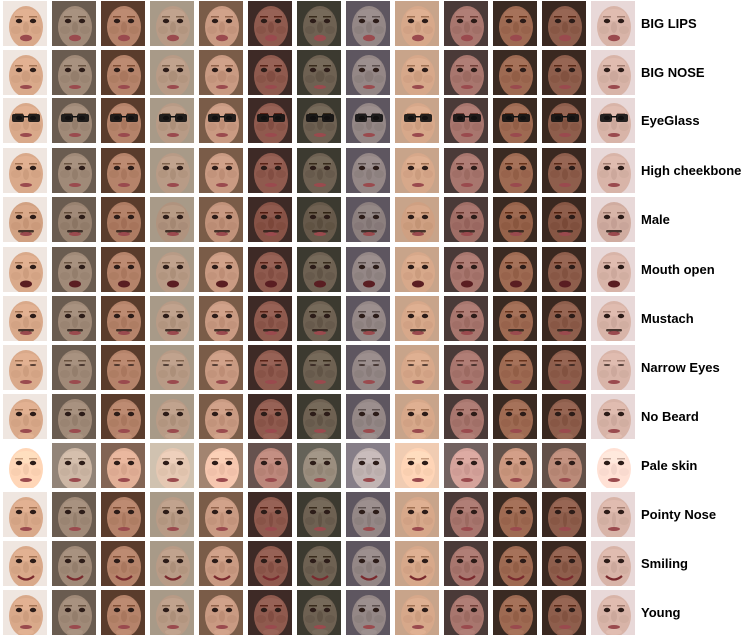 The image size is (750, 640). What do you see at coordinates (691, 170) in the screenshot?
I see `attribute-label-high-cheekbone: High cheekbone` at bounding box center [691, 170].